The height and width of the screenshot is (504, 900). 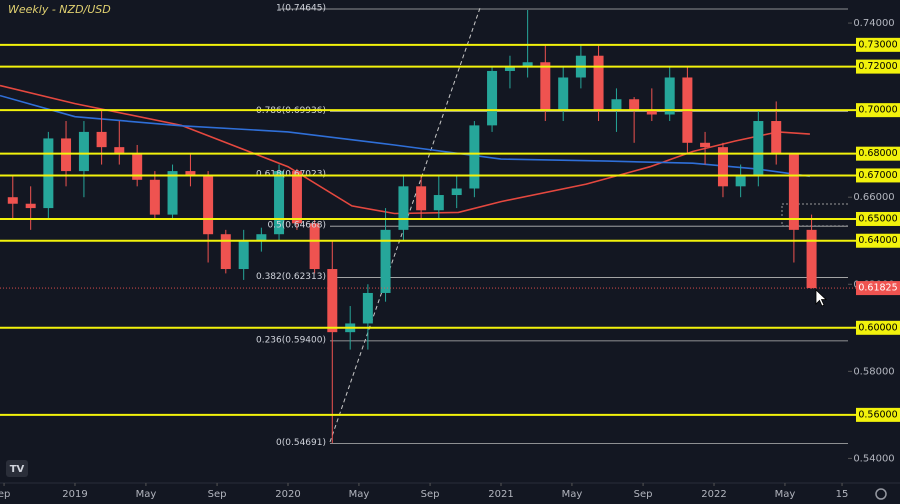 I want to click on y-tick-label: 0.66000, so click(x=873, y=197).